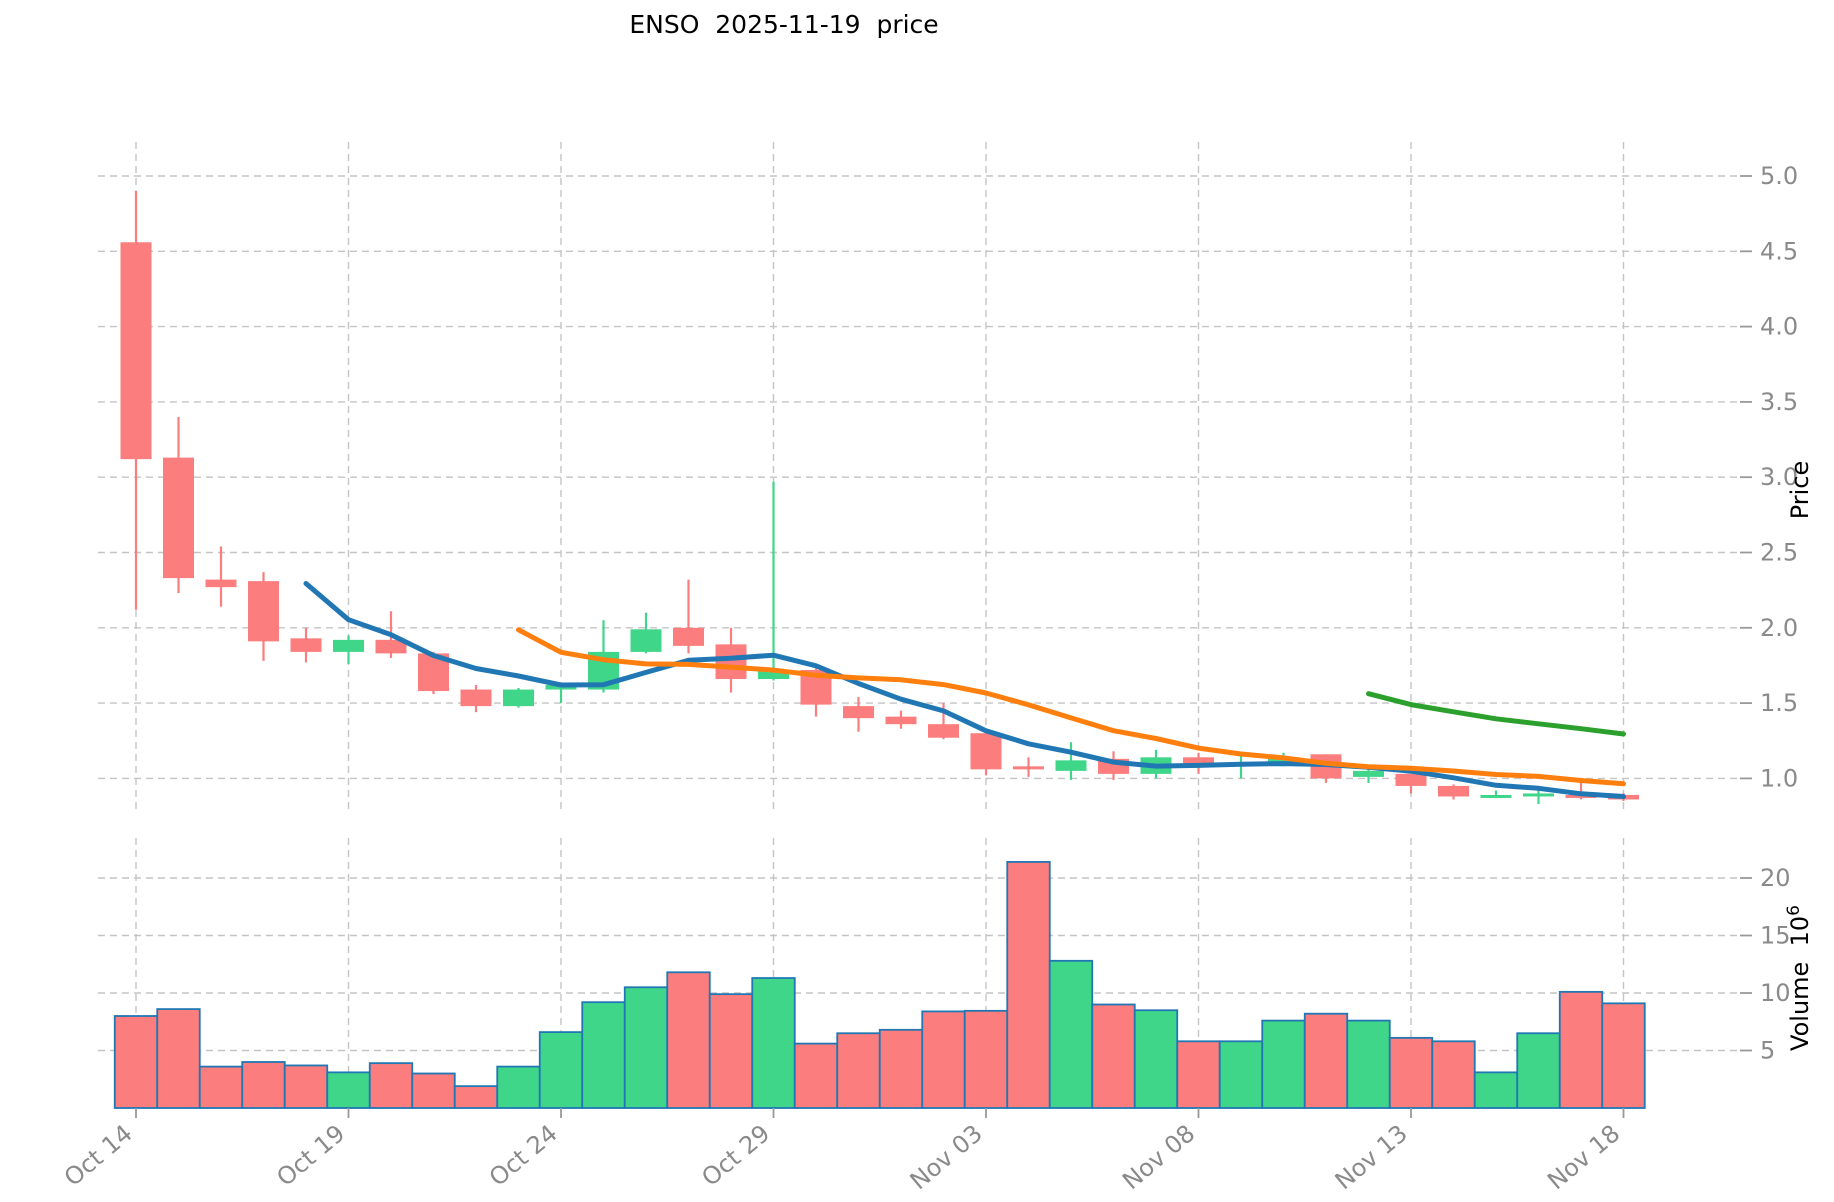 The image size is (1834, 1202). Describe the element at coordinates (1779, 327) in the screenshot. I see `price-tick-label: 4.0` at that location.